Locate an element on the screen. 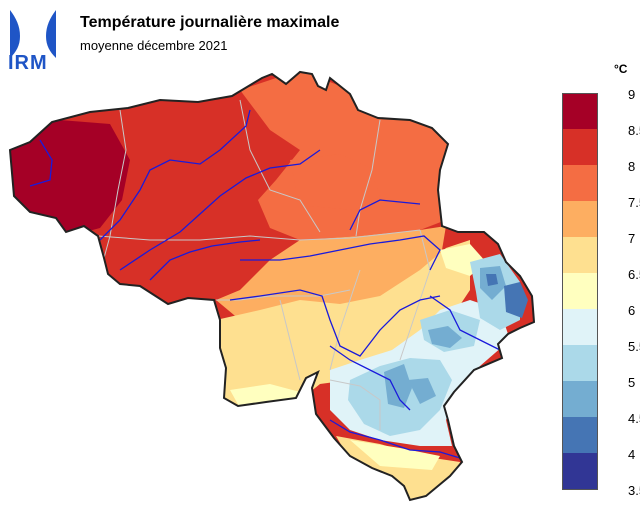 The width and height of the screenshot is (640, 507). legend-bin-8-8.5 is located at coordinates (580, 147).